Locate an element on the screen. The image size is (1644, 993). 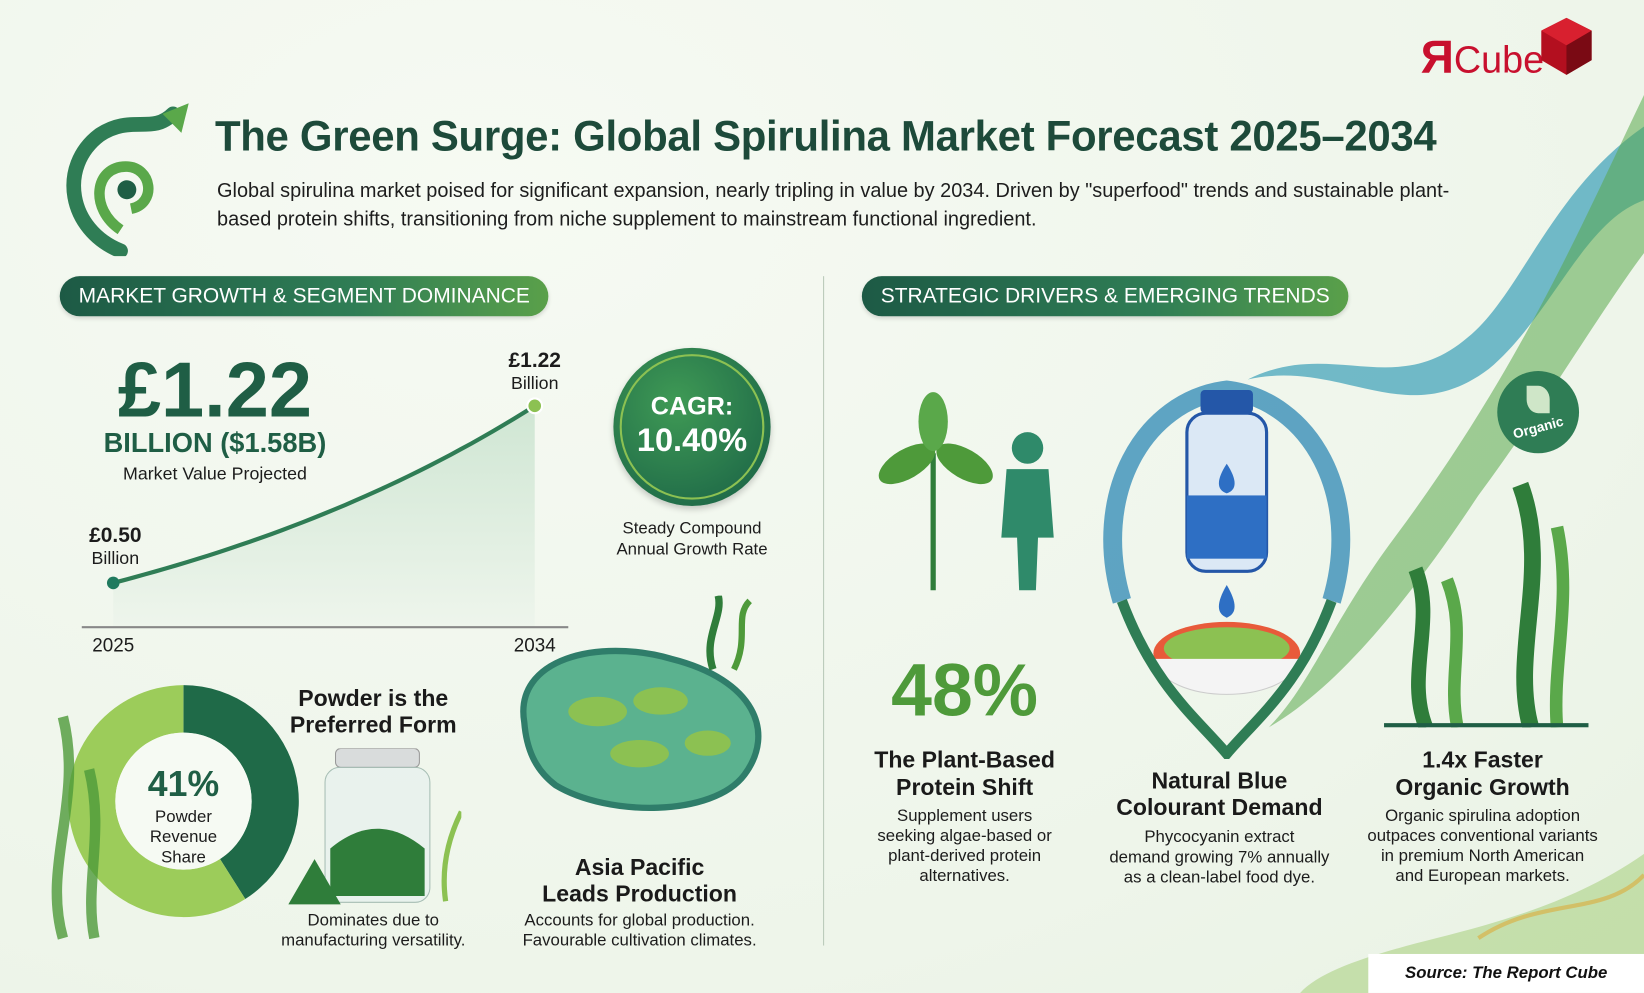
logo-cube-text: Cube is located at coordinates (1499, 59).